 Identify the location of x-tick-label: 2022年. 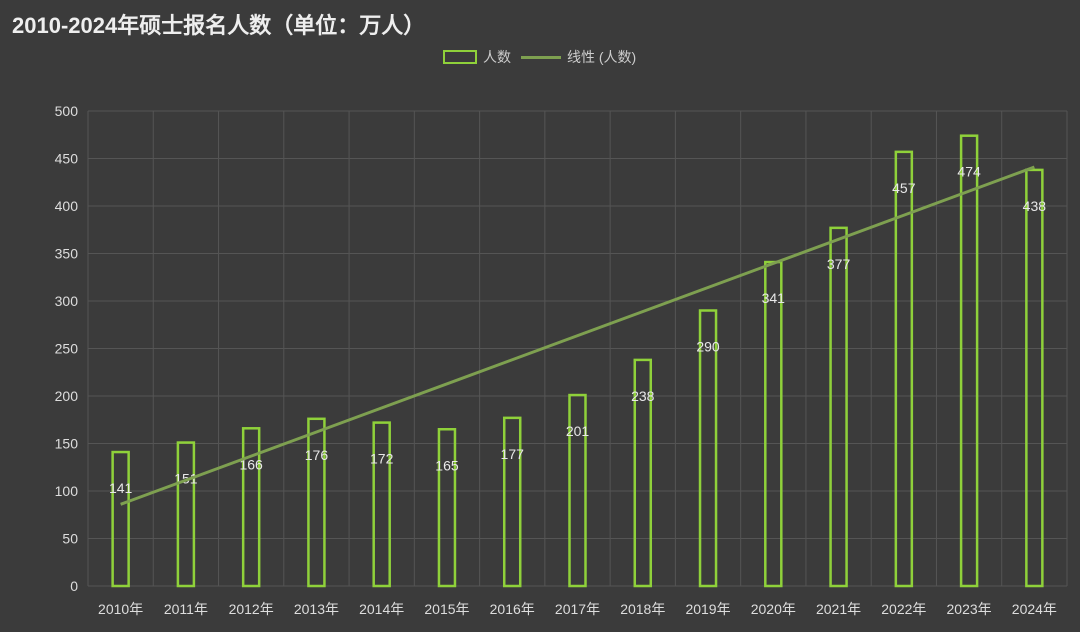
(903, 609).